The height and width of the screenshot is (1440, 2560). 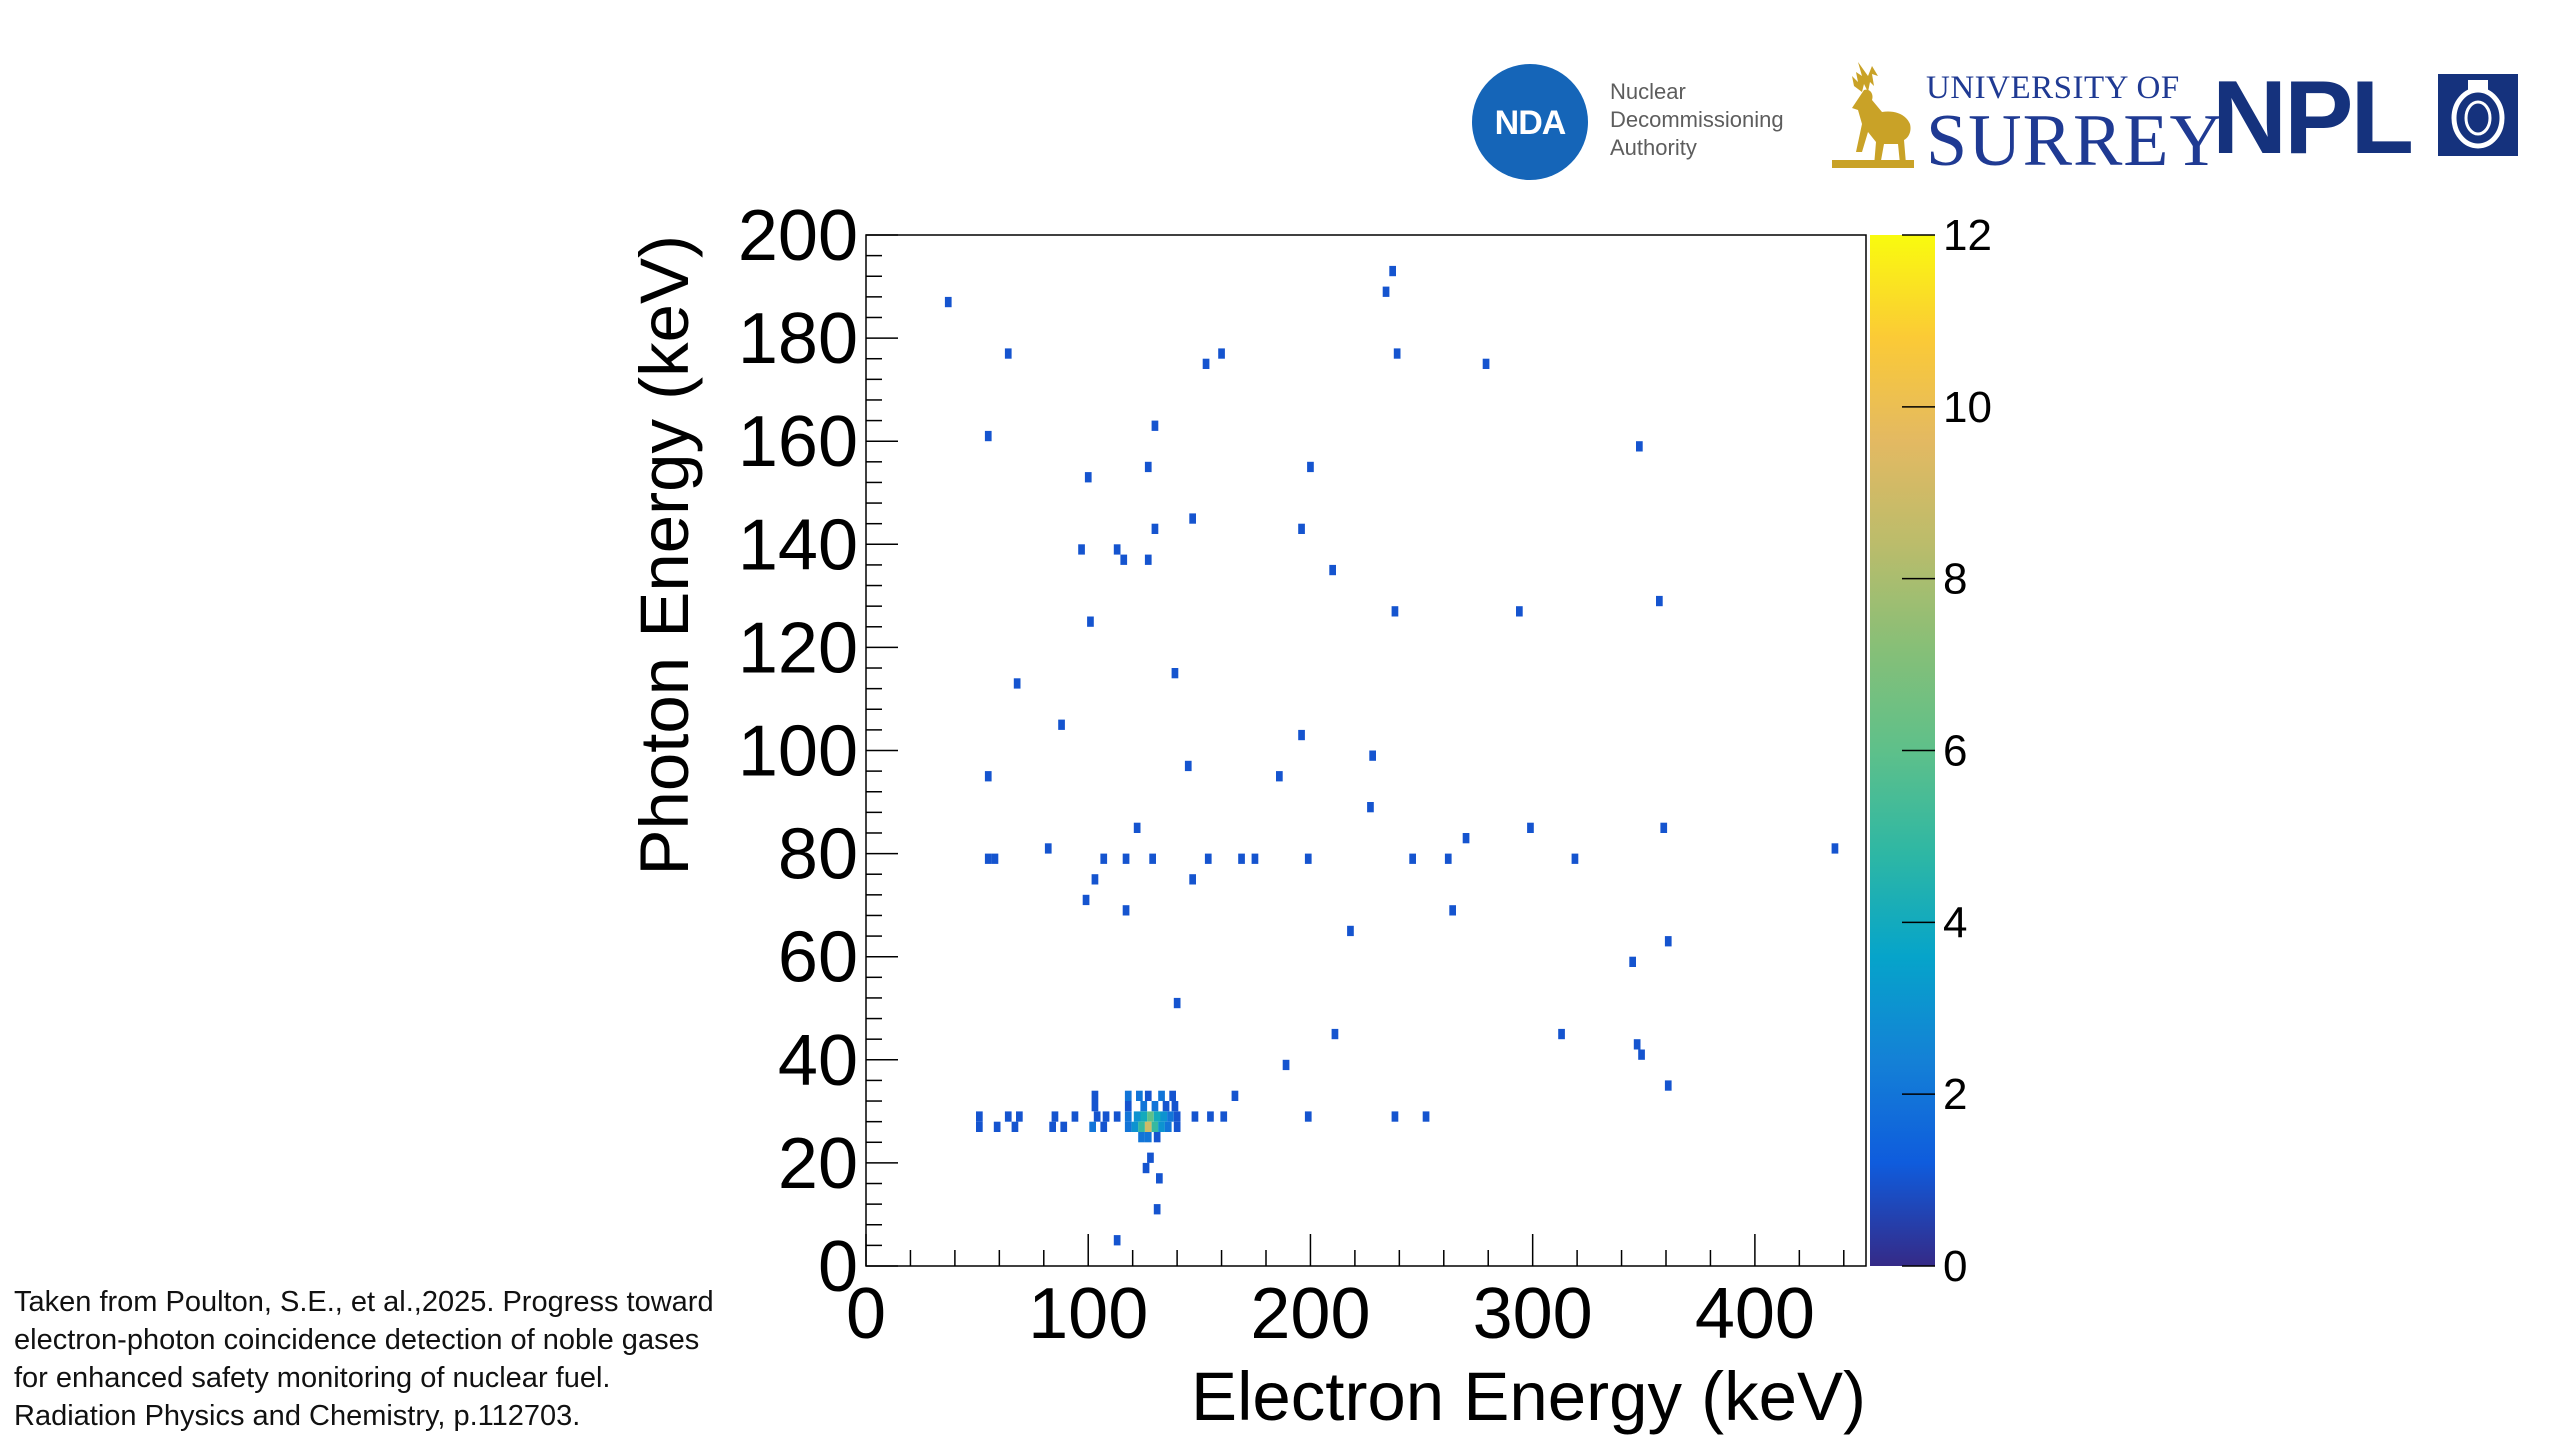 I want to click on y-axis: 0 20 40 60 80 100 120 140 160 180 200, so click(x=818, y=751).